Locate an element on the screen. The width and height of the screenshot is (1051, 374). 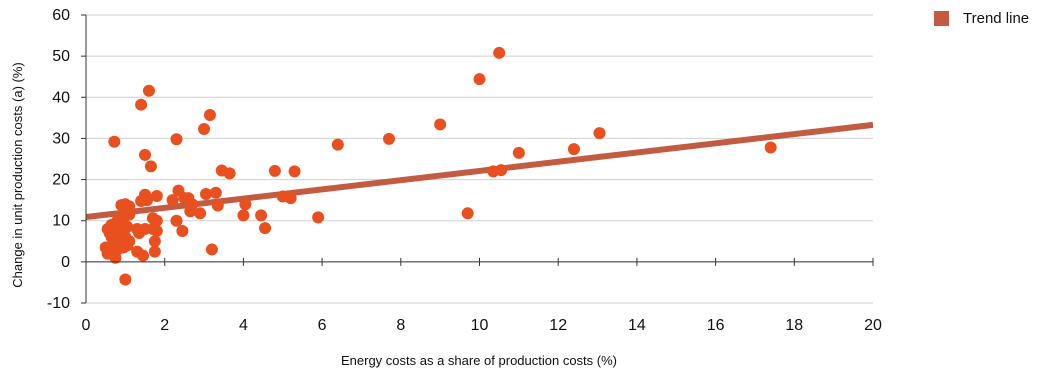
x-tick-label: 10 is located at coordinates (480, 325).